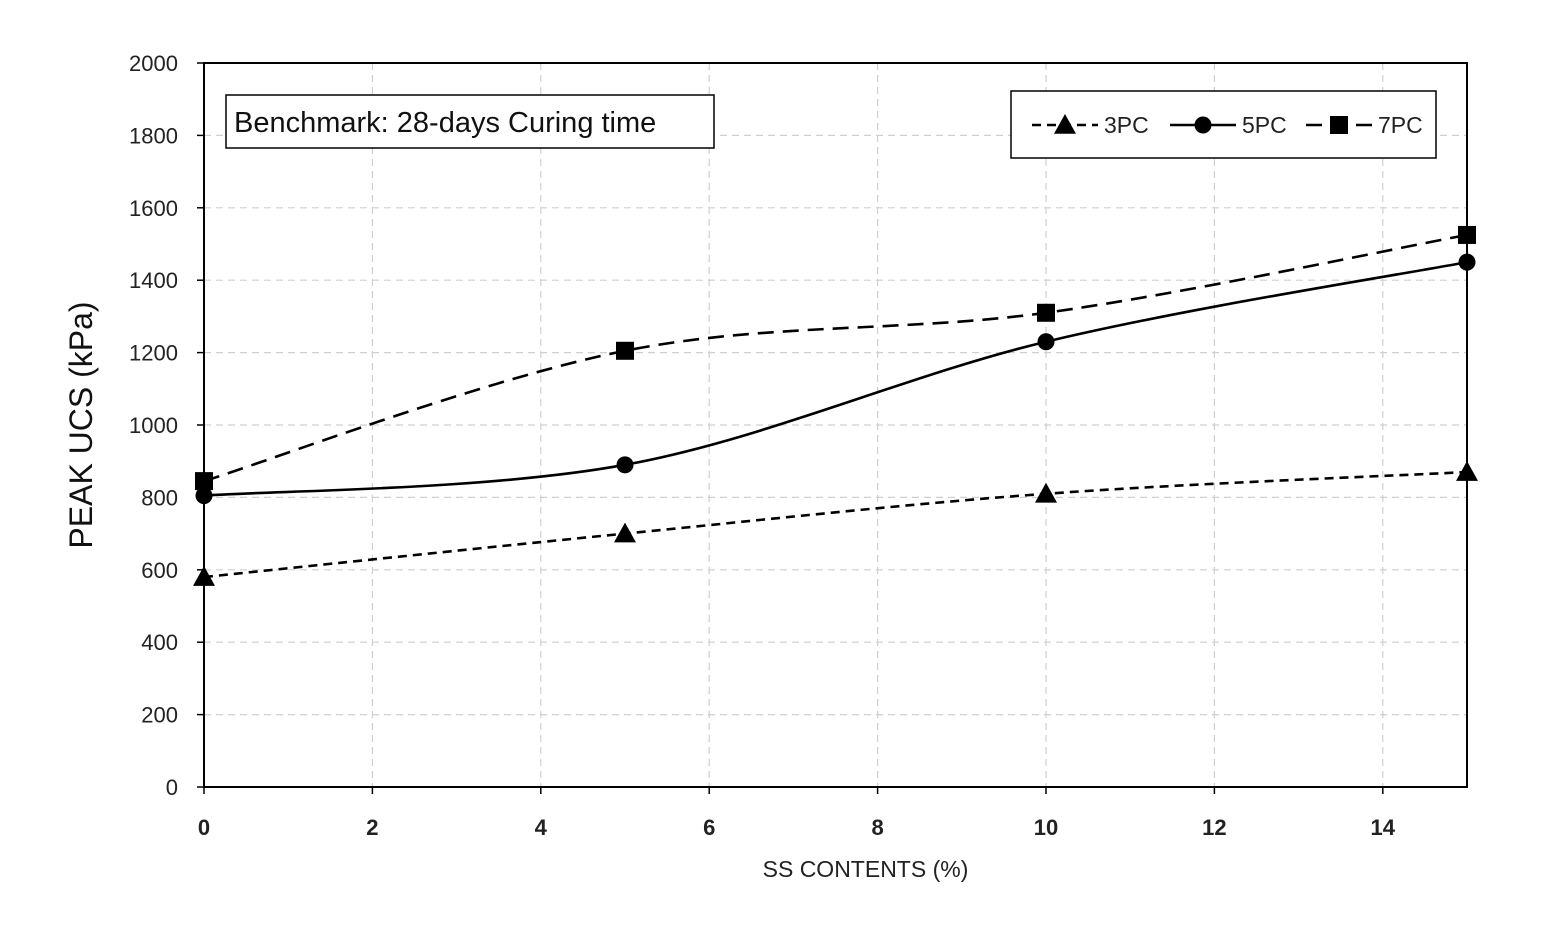  Describe the element at coordinates (1046, 827) in the screenshot. I see `x-tick-label: 10` at that location.